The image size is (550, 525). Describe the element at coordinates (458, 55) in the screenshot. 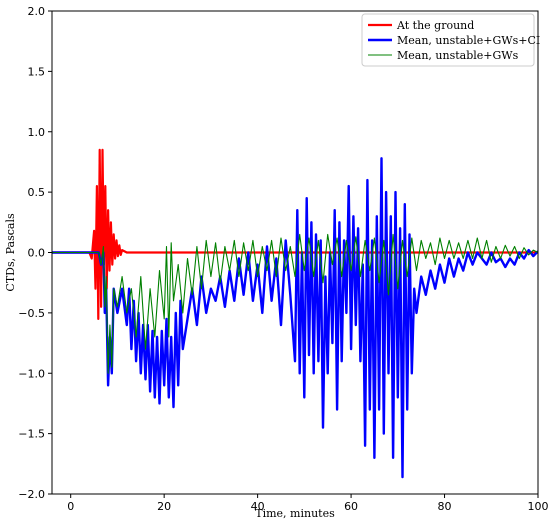

I see `legend-entry: Mean, unstable+GWs` at that location.